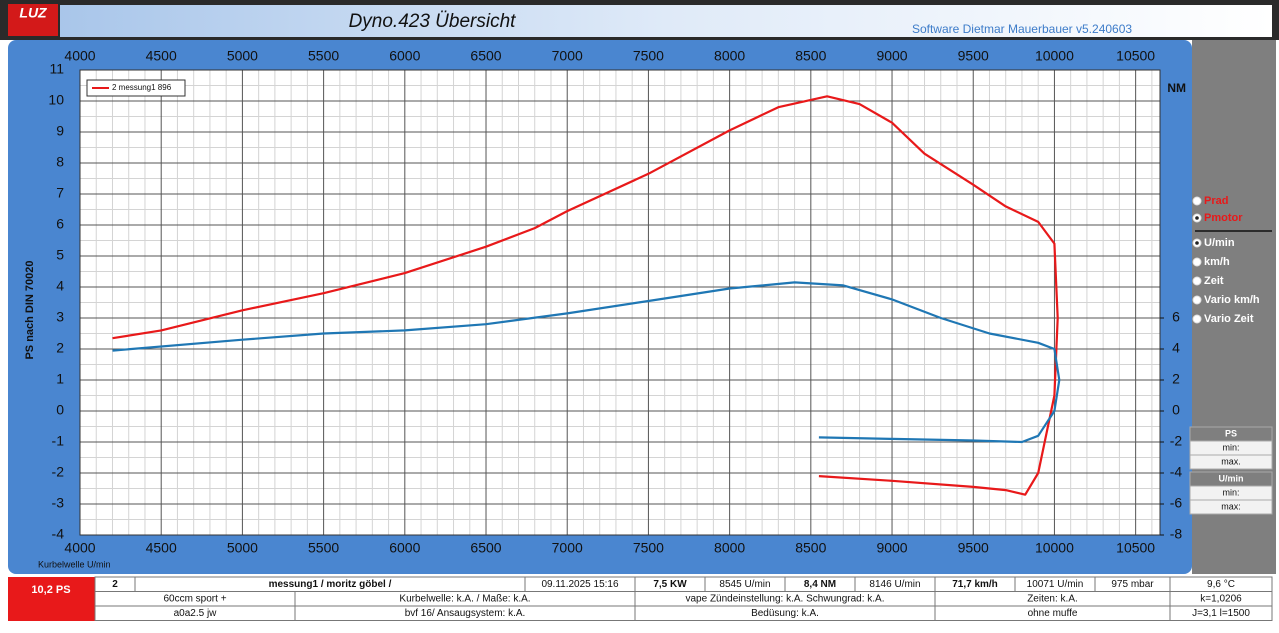 This screenshot has width=1279, height=633. I want to click on logo, so click(33, 20).